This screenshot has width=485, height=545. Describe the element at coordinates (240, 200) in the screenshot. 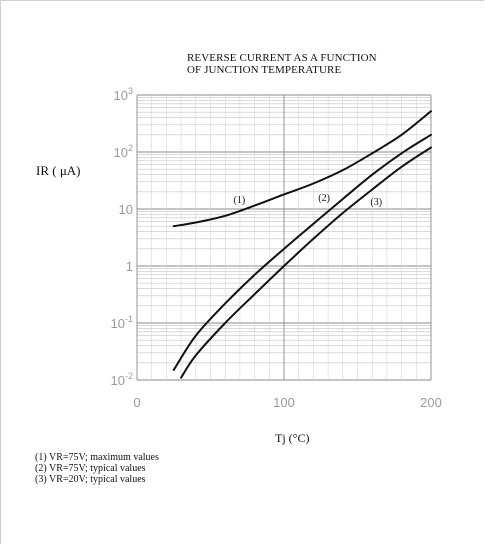

I see `curve-label-1: (1)` at that location.